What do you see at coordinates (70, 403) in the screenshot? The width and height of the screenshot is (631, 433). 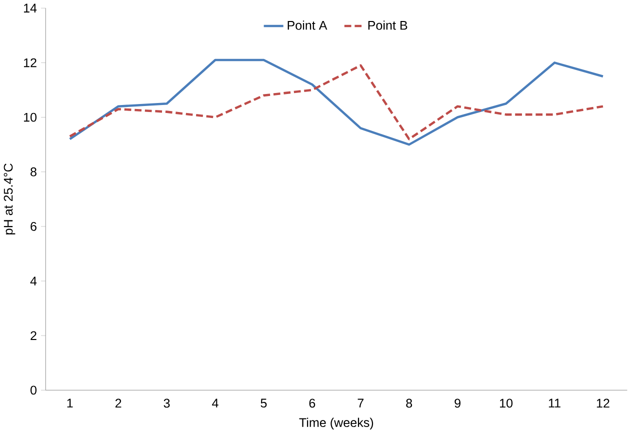 I see `x-tick-label: 1` at bounding box center [70, 403].